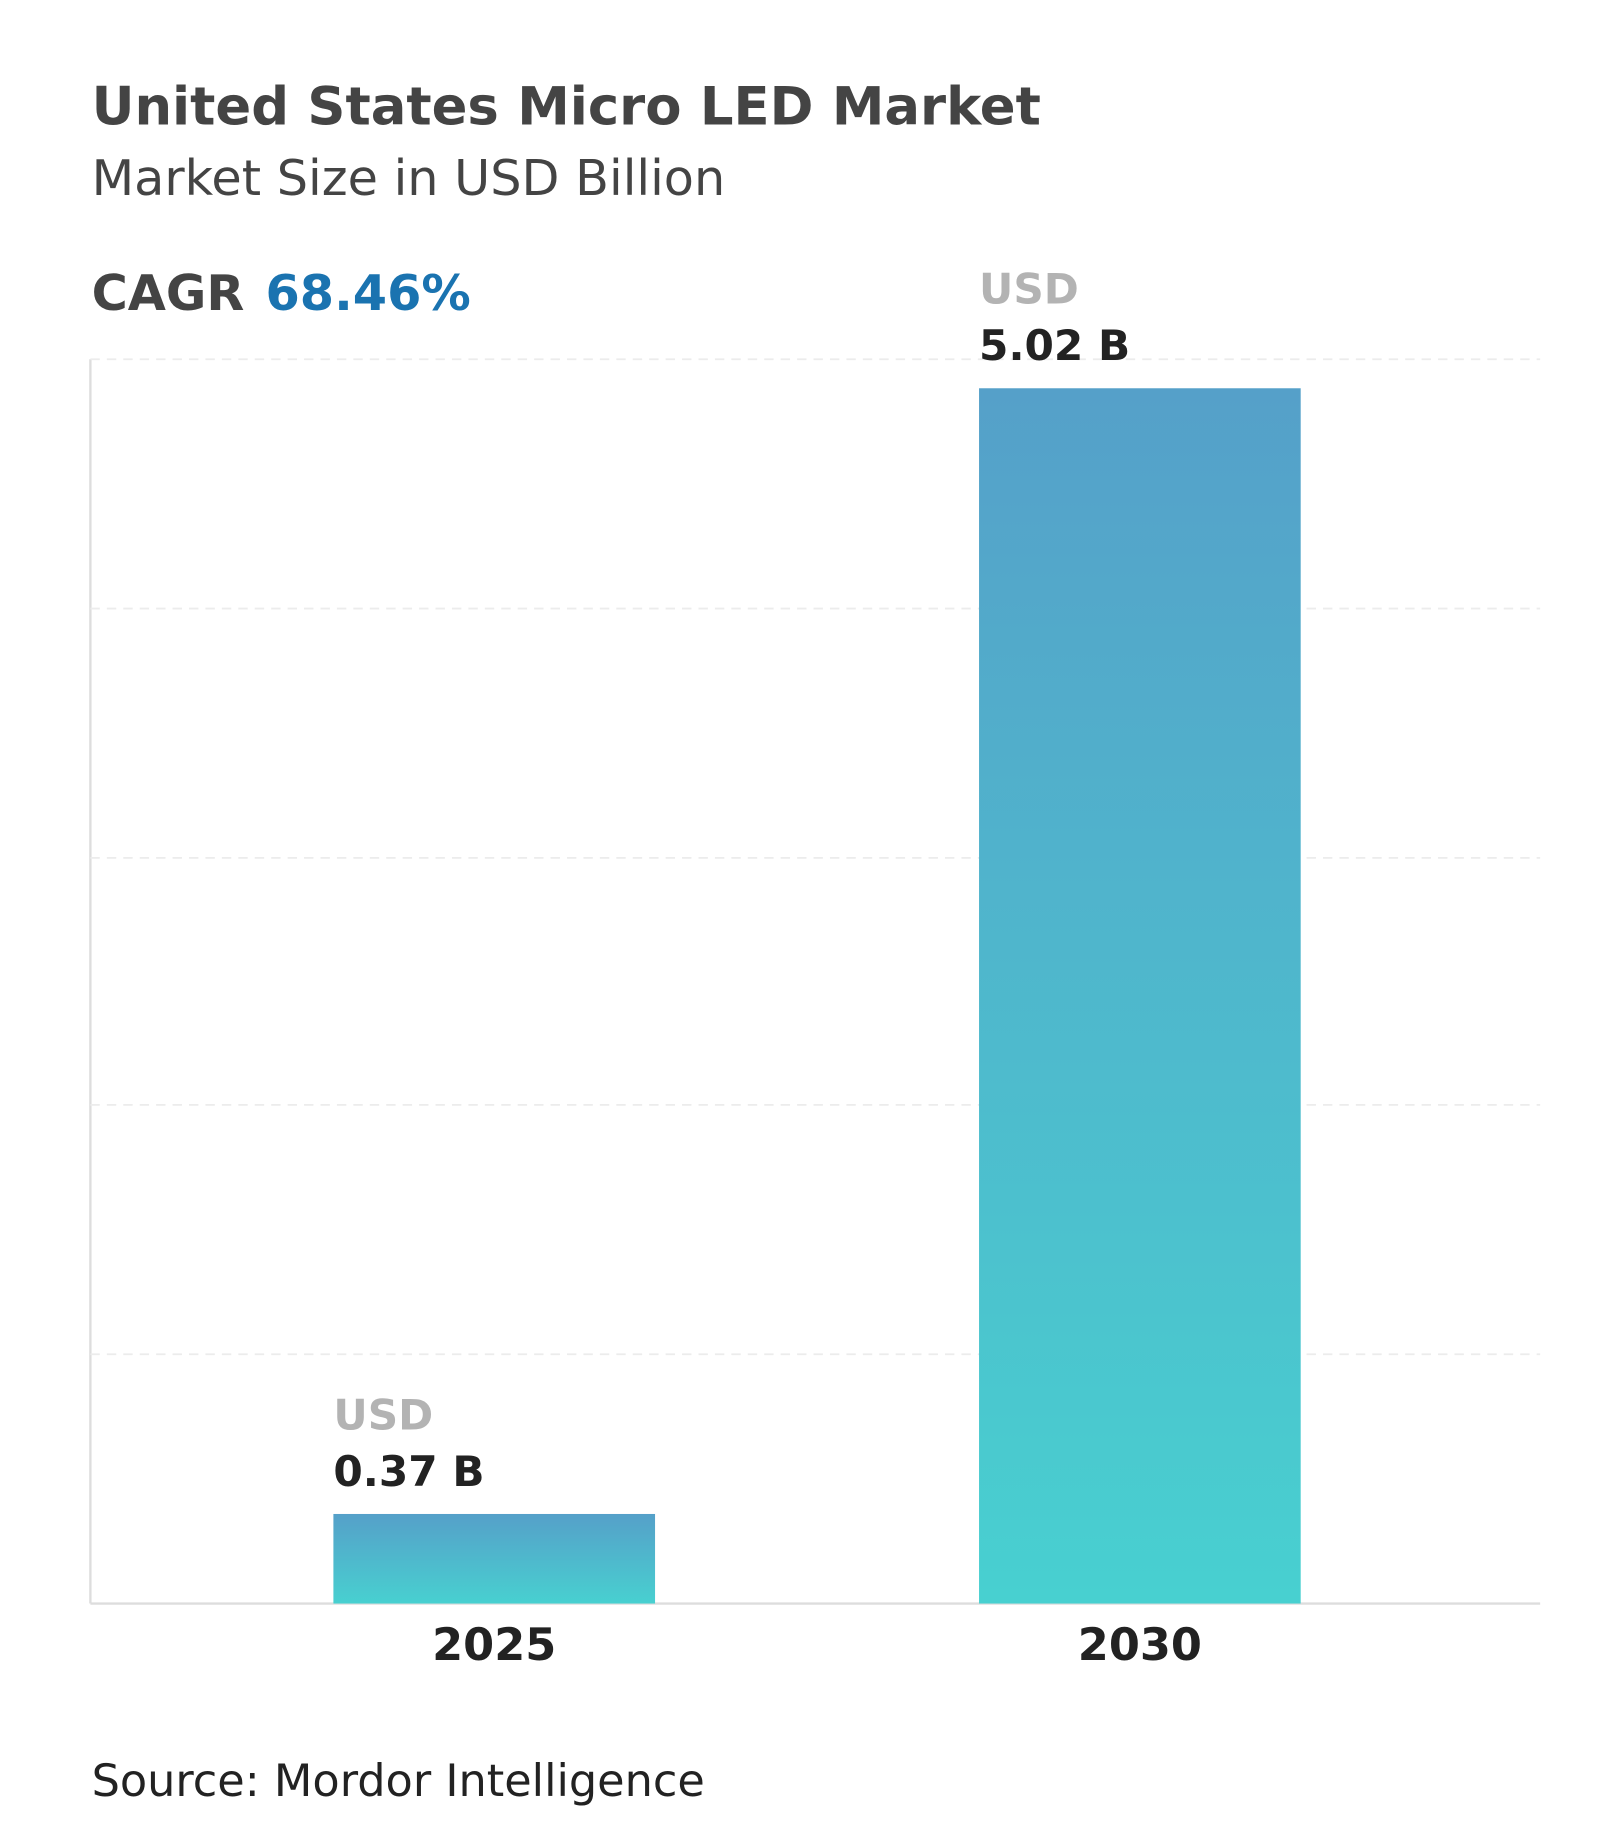 The image size is (1620, 1826). I want to click on chart-subtitle: Market Size in USD Billion, so click(409, 178).